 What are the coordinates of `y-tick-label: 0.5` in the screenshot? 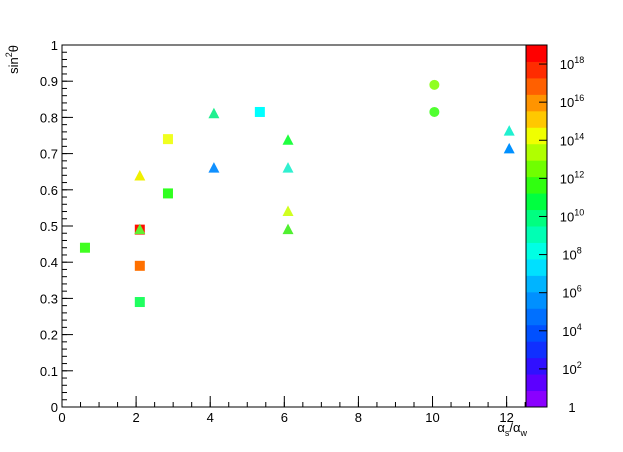 It's located at (49, 226).